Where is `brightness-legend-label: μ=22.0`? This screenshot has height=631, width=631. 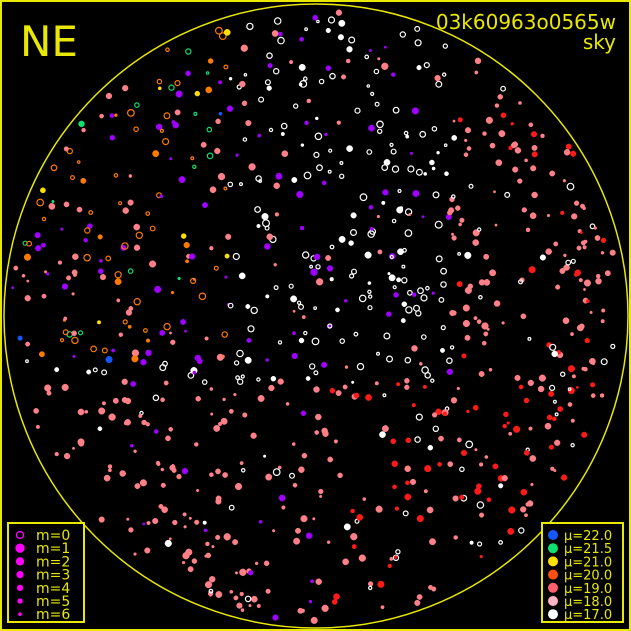
brightness-legend-label: μ=22.0 is located at coordinates (588, 536).